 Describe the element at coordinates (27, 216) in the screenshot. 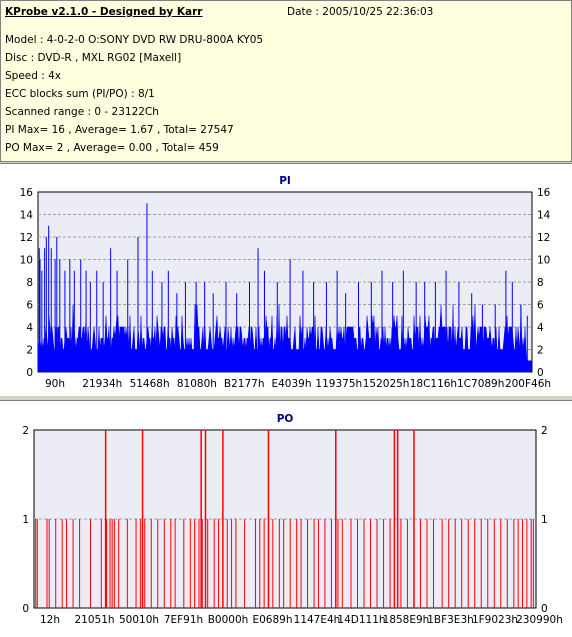

I see `y-tick-label-left: 14` at that location.